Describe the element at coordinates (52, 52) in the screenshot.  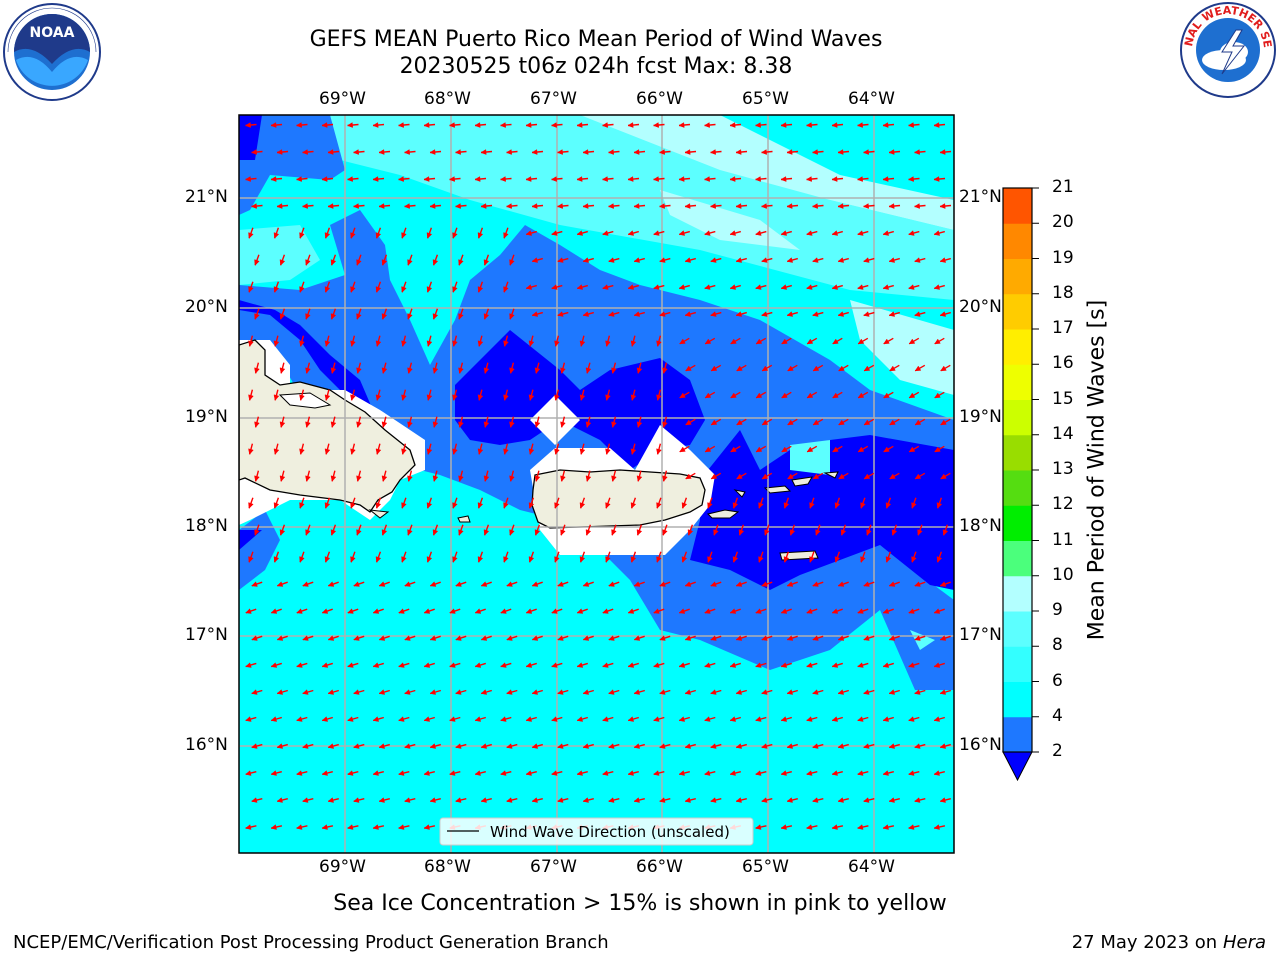
I see `noaa-logo: NOAA` at that location.